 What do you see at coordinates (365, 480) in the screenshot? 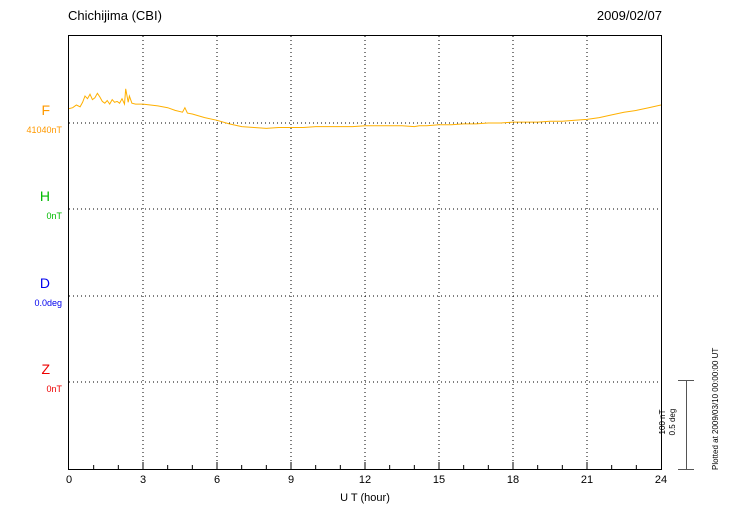
I see `x-tick-label: 12` at bounding box center [365, 480].